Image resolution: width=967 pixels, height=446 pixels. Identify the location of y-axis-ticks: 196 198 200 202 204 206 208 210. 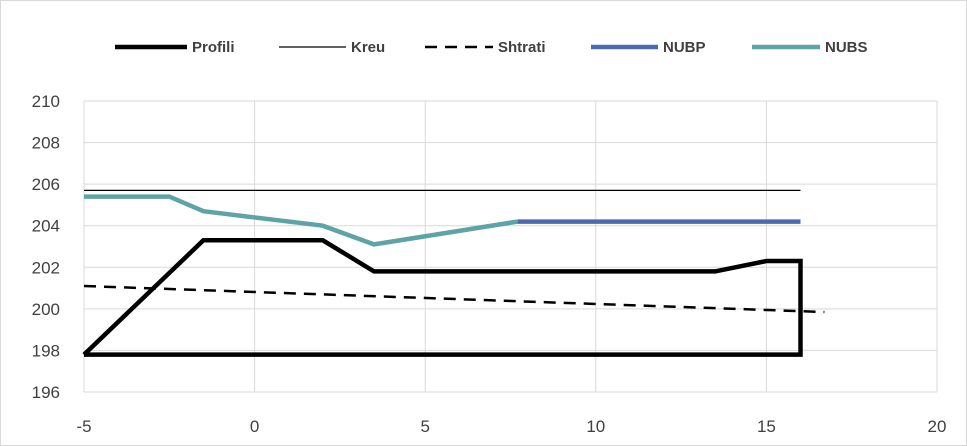
(46, 247).